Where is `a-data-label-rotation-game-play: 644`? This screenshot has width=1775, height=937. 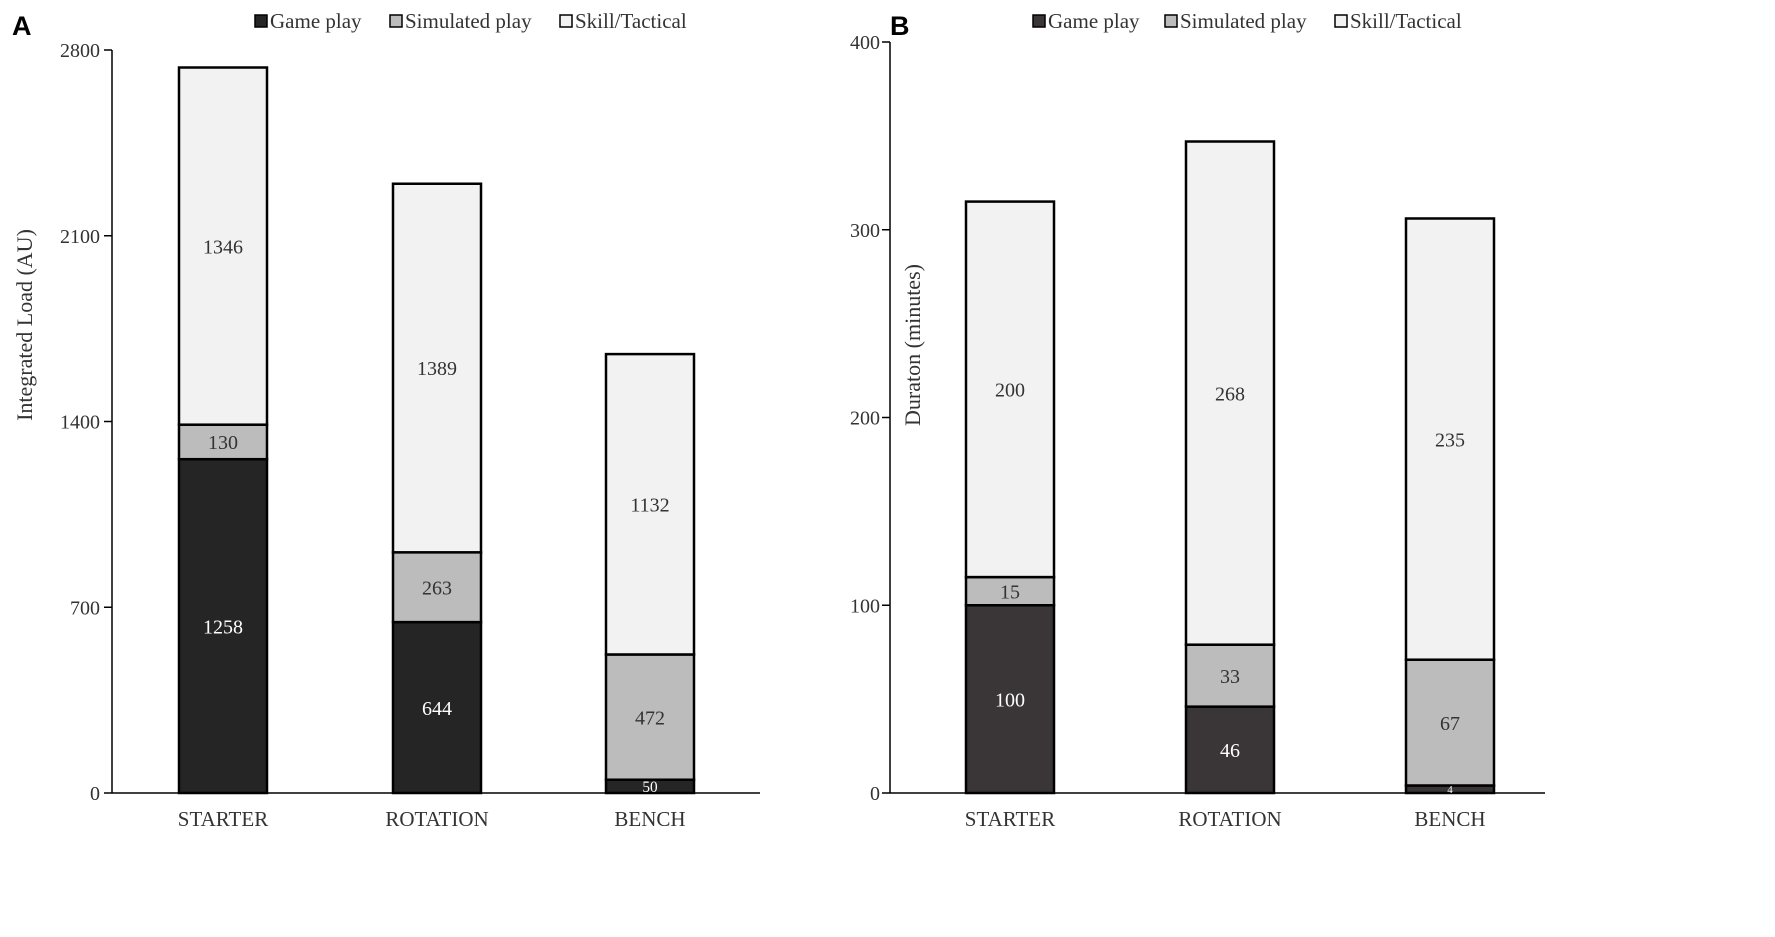
a-data-label-rotation-game-play: 644 is located at coordinates (437, 709).